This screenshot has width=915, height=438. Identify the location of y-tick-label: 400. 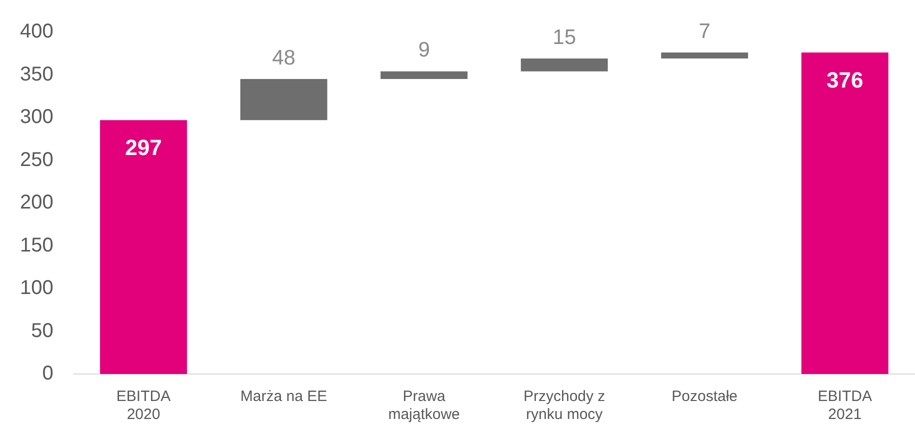
(37, 31).